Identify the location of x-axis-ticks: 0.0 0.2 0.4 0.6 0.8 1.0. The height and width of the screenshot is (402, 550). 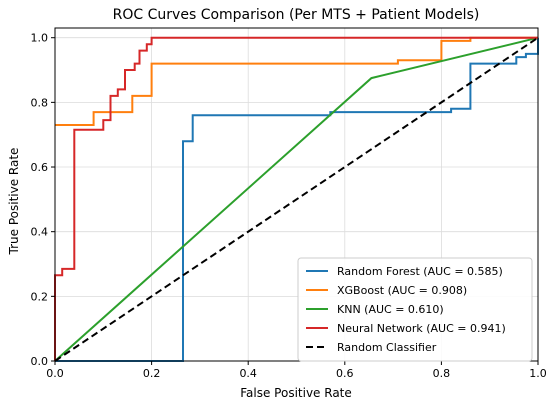
(296, 370).